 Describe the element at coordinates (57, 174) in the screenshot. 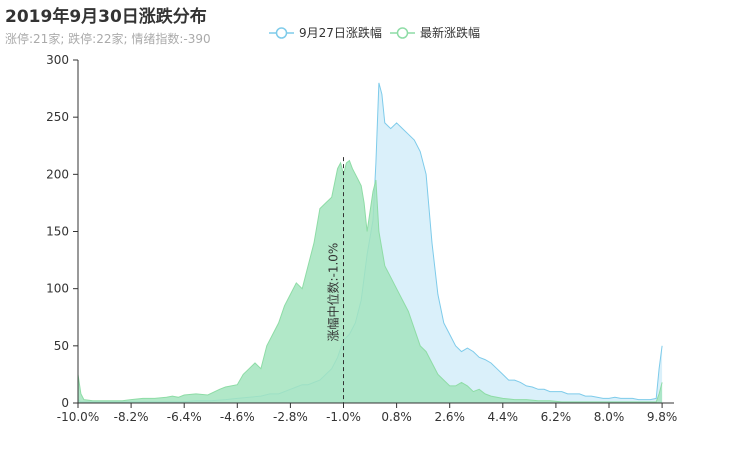

I see `y-tick-label: 200` at that location.